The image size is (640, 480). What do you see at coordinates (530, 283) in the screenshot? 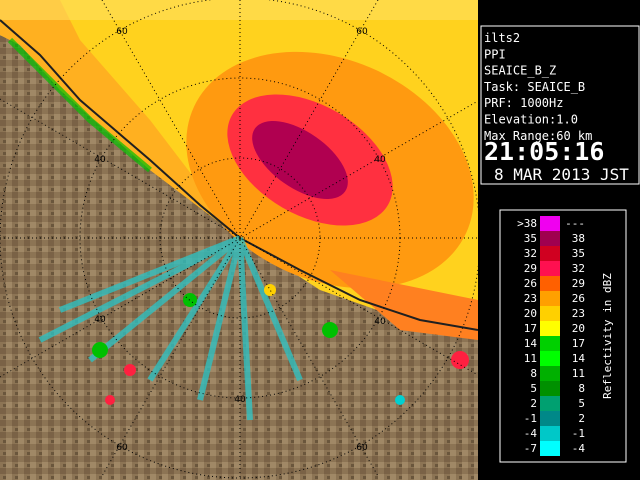
I see `legend-low: 26` at bounding box center [530, 283].